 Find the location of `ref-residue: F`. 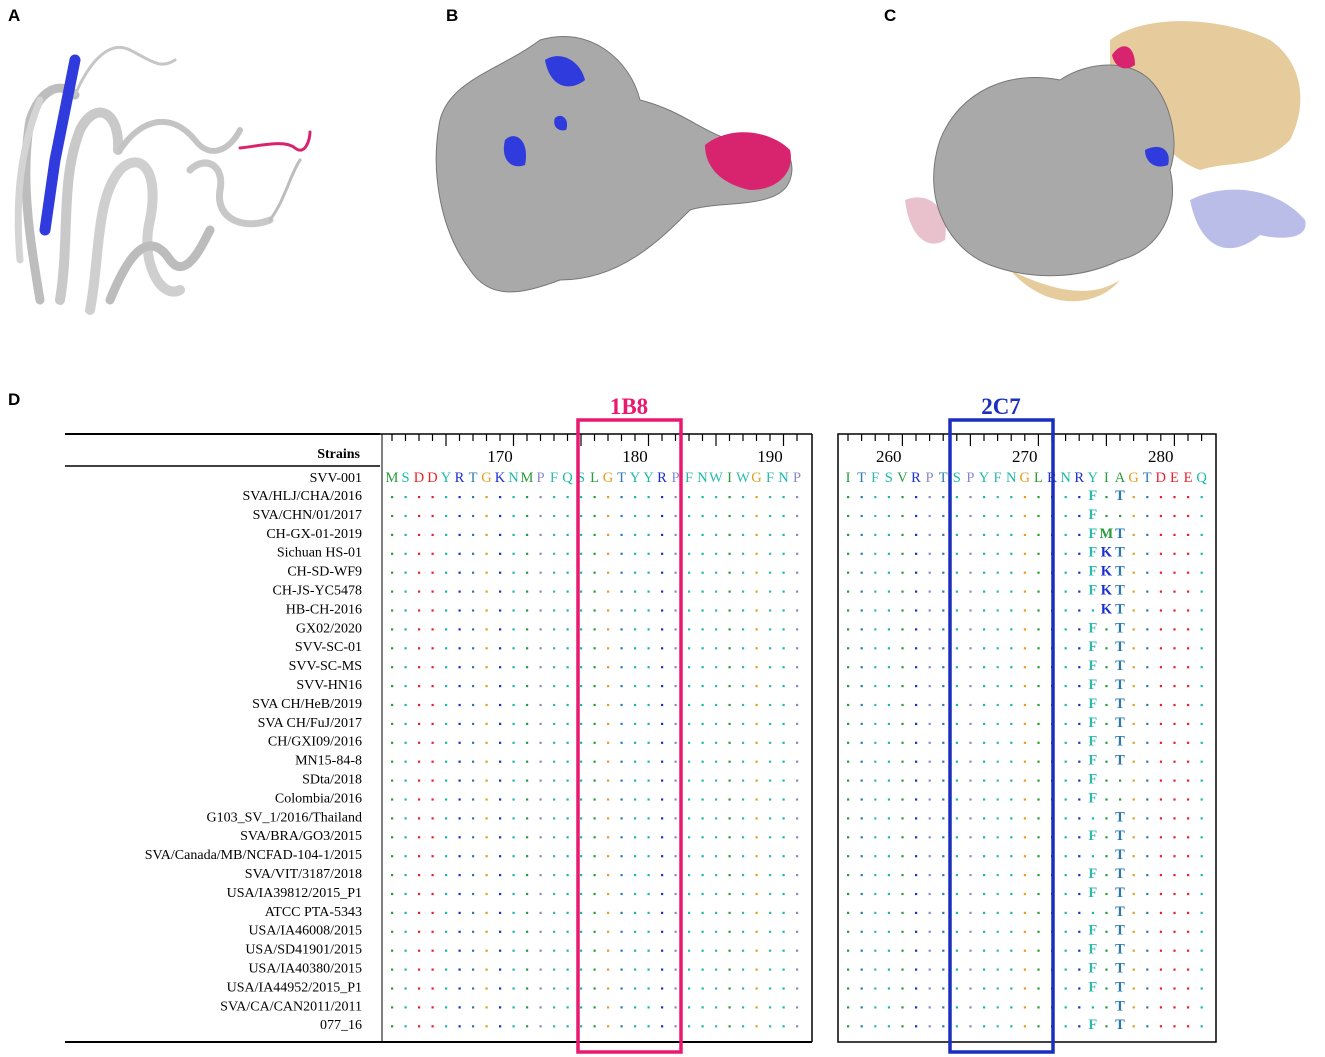

ref-residue: F is located at coordinates (554, 478).